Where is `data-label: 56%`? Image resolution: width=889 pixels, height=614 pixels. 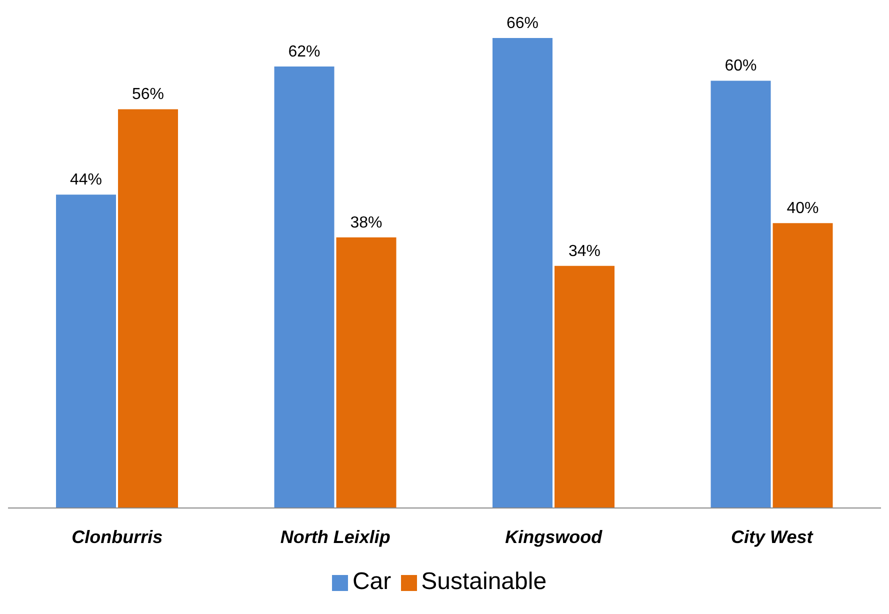
data-label: 56% is located at coordinates (148, 95).